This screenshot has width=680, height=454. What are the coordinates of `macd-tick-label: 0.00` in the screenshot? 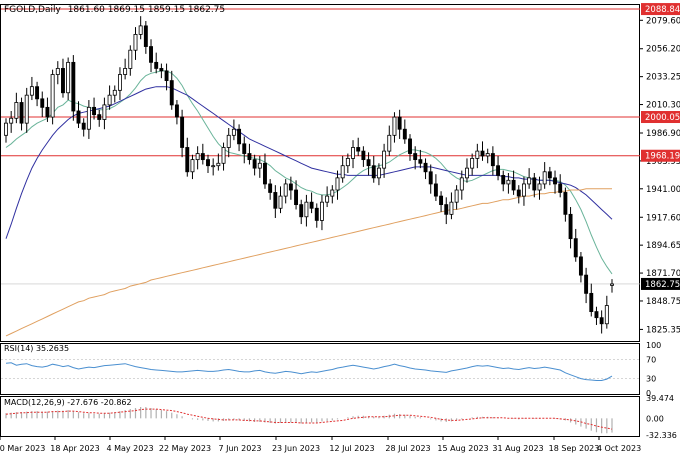 It's located at (655, 418).